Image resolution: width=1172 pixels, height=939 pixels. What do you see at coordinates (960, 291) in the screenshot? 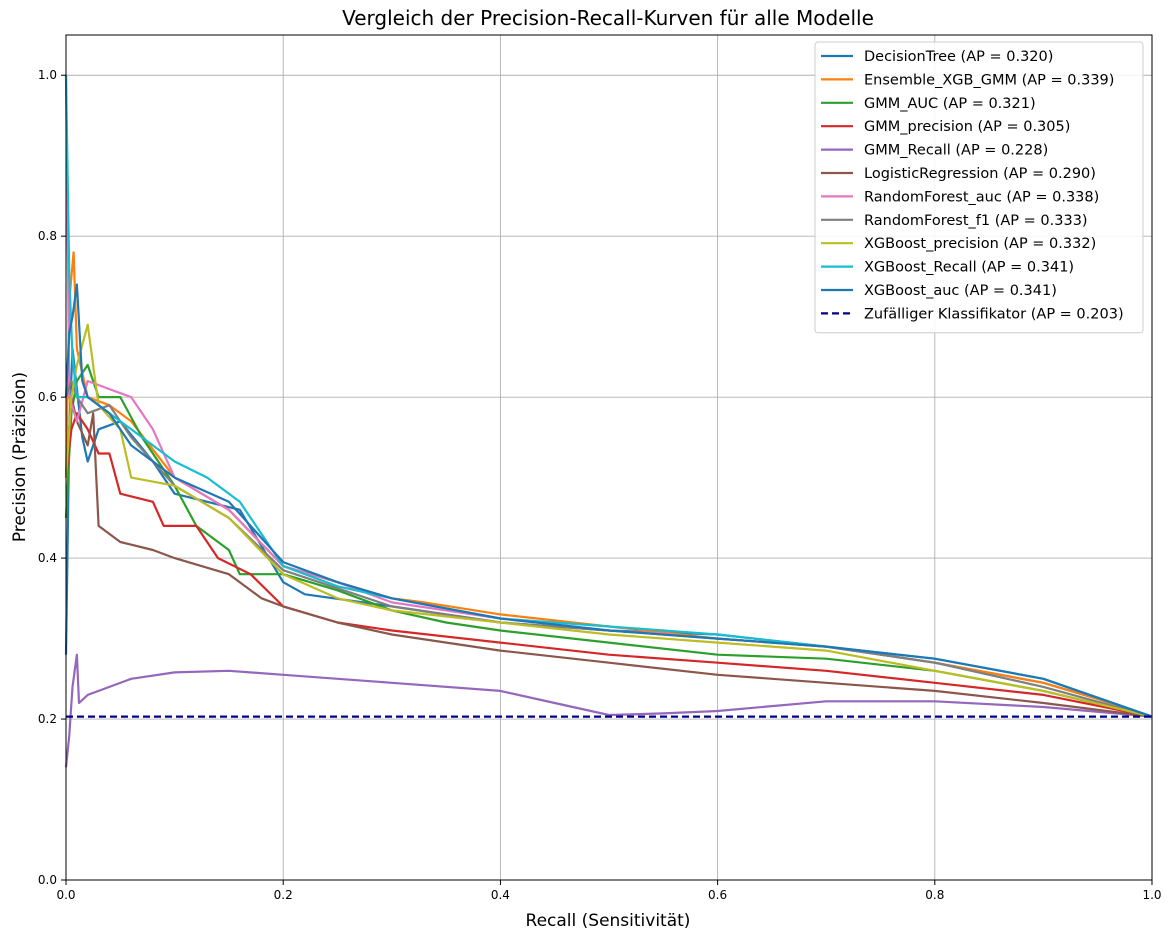
I see `legend-entry-label: XGBoost_auc (AP = 0.341)` at bounding box center [960, 291].